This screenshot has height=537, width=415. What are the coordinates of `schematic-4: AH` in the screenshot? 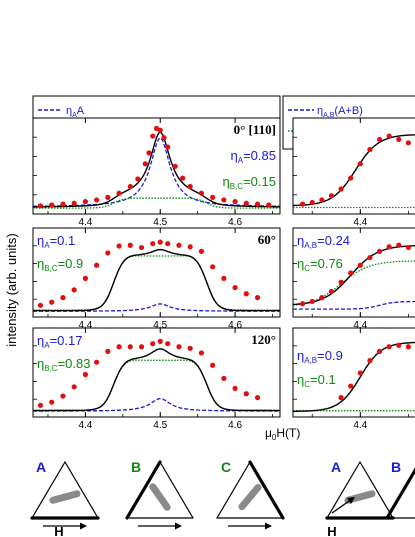 It's located at (360, 498).